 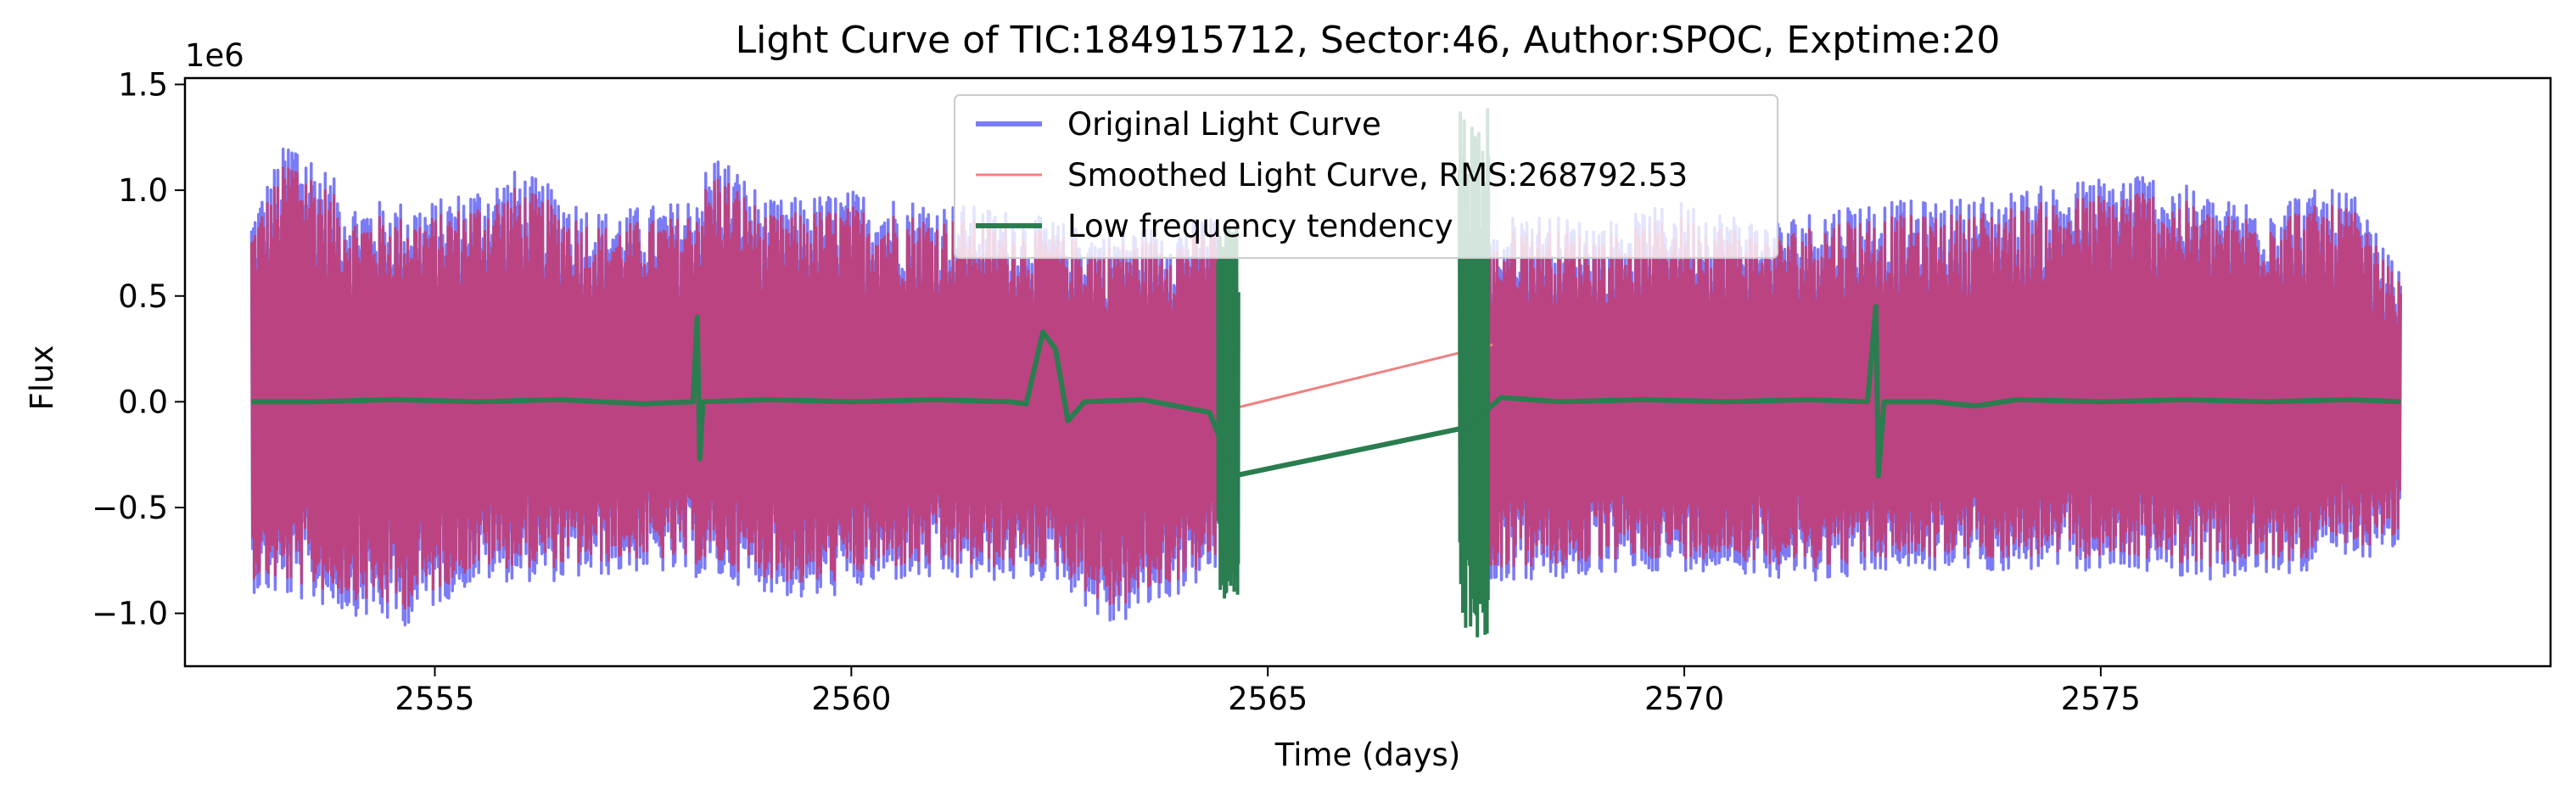 What do you see at coordinates (1268, 699) in the screenshot?
I see `x-tick-label: 2565` at bounding box center [1268, 699].